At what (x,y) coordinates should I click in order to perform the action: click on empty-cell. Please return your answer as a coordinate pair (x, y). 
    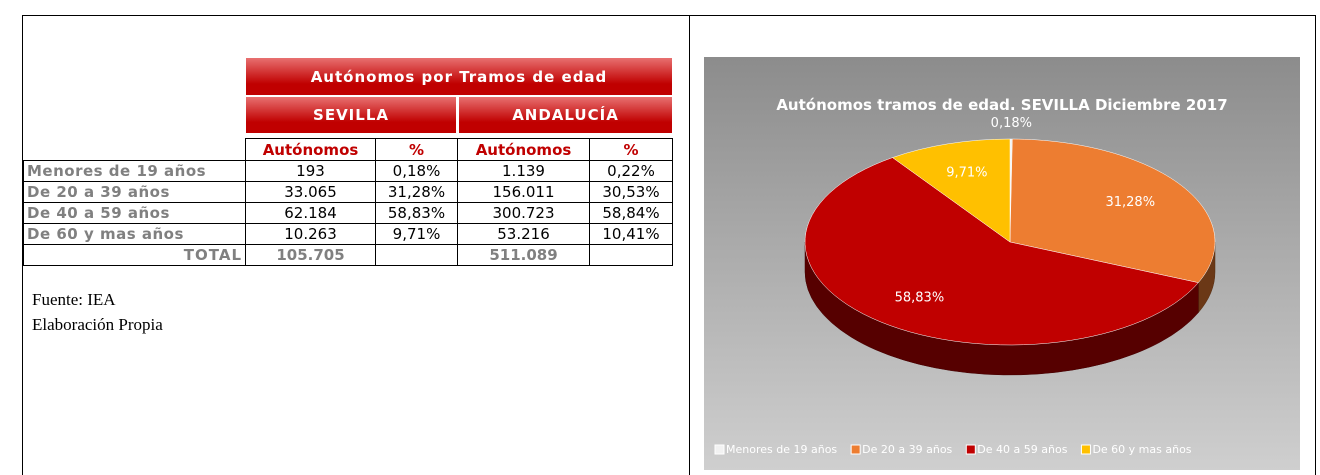
    Looking at the image, I should click on (631, 255).